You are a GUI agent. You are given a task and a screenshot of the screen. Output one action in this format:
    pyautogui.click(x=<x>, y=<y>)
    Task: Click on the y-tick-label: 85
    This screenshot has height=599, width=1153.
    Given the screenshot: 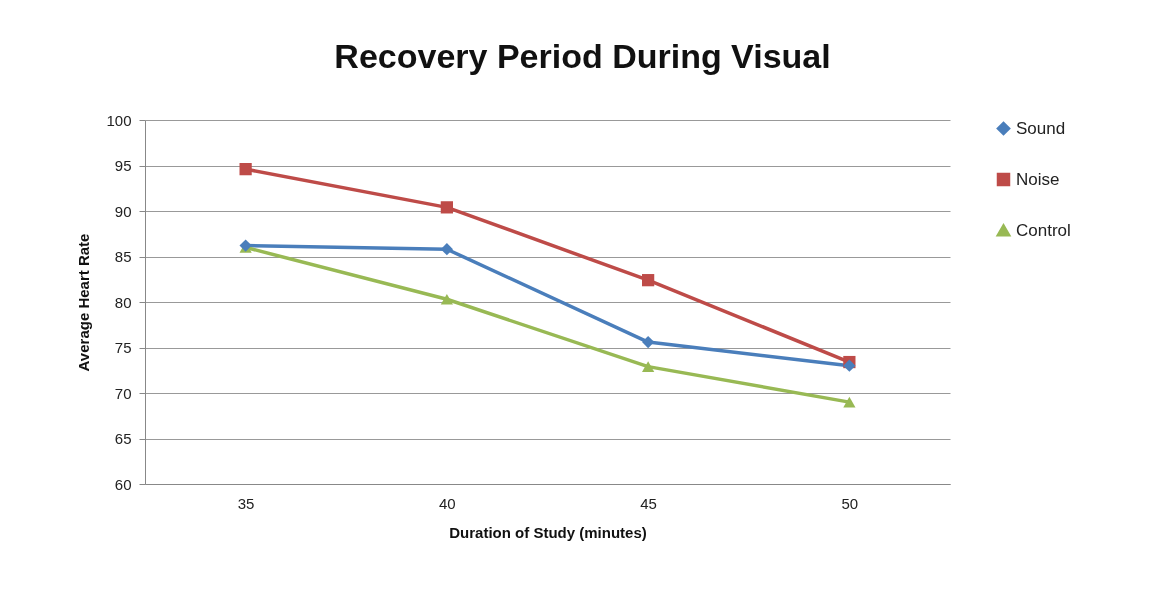 What is the action you would take?
    pyautogui.click(x=123, y=256)
    